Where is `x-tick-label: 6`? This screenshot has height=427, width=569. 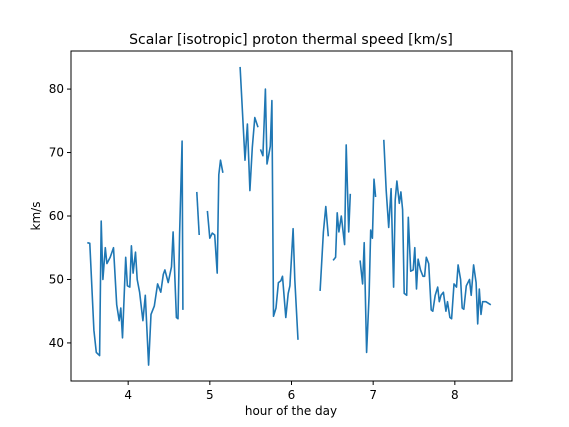
x-tick-label: 6 is located at coordinates (292, 395).